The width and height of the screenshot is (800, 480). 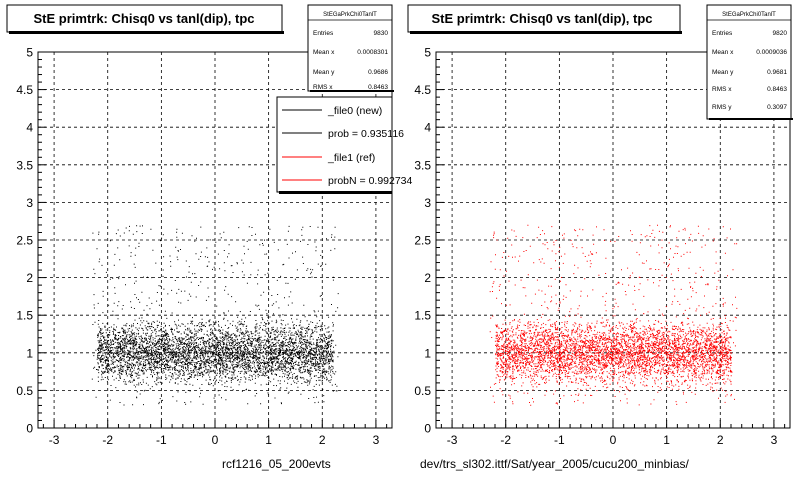 What do you see at coordinates (378, 72) in the screenshot?
I see `left-stats-value: 0.9686` at bounding box center [378, 72].